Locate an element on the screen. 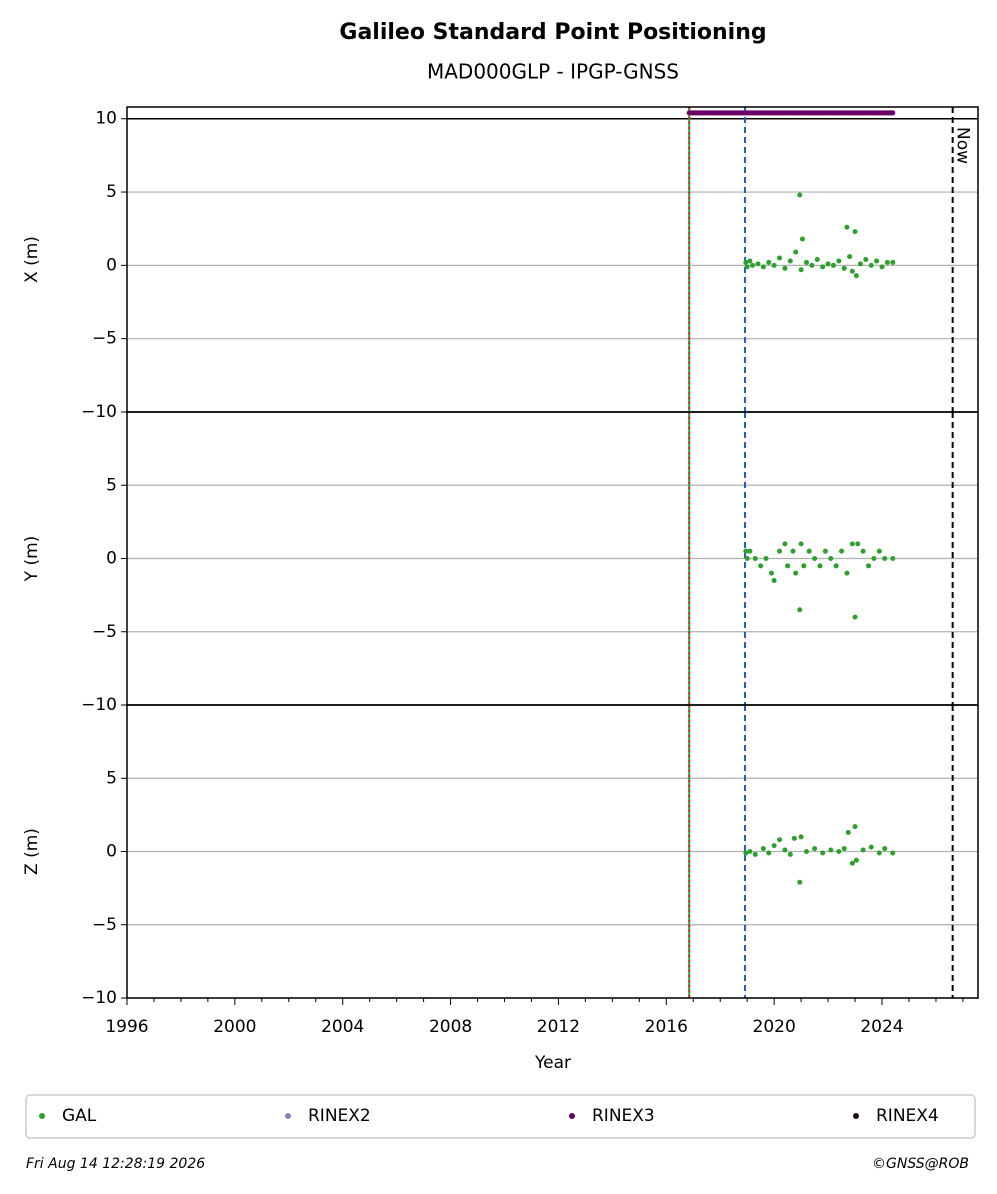 The image size is (997, 1194). chart-title: Galileo Standard Point Positioning is located at coordinates (552, 32).